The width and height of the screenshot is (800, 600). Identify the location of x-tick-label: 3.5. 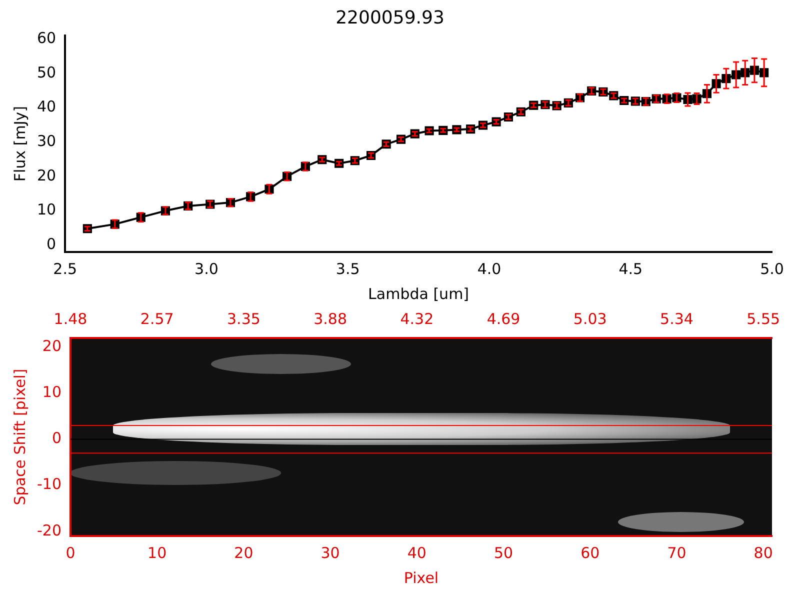
(348, 269).